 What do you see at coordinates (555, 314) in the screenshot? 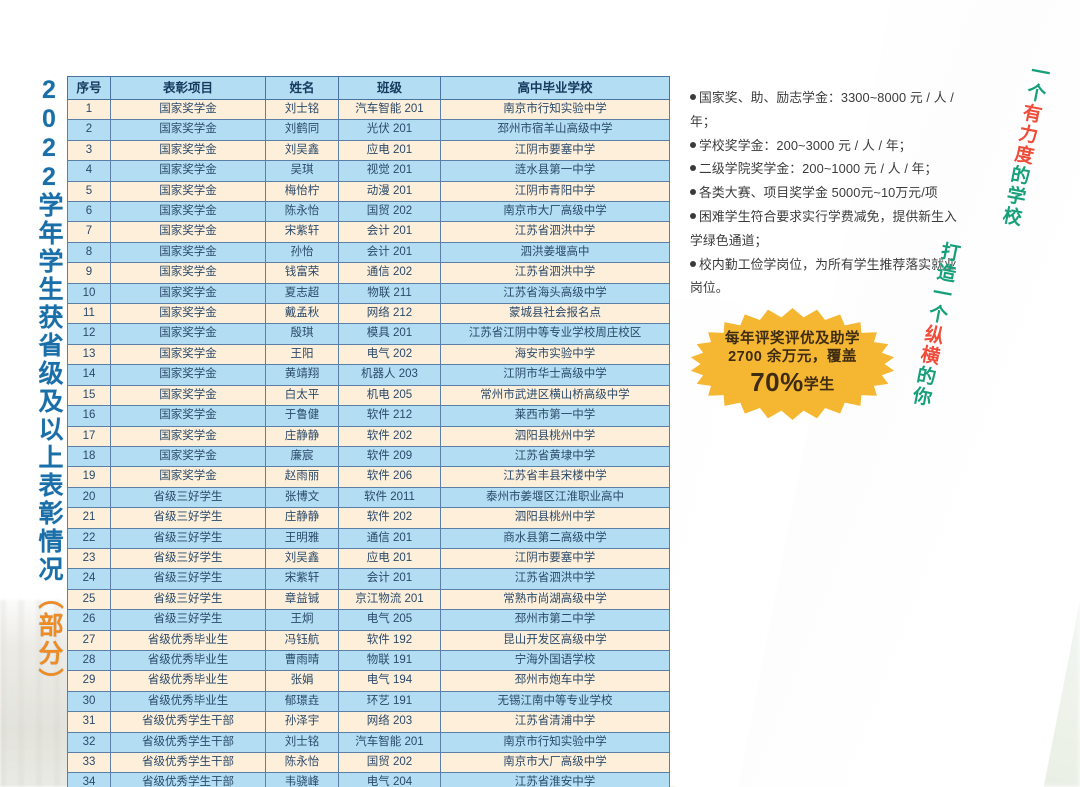
I see `cell-school: 蒙城县社会报名点` at bounding box center [555, 314].